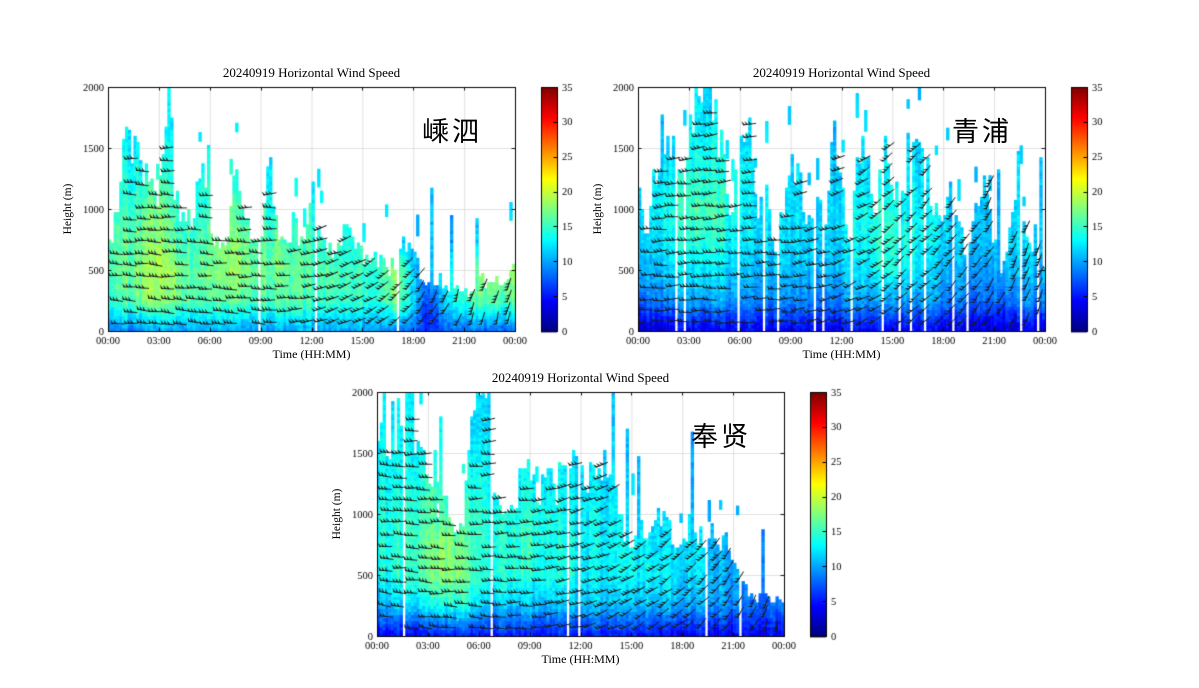 The image size is (1199, 688). I want to click on station-label: 奉贤, so click(721, 437).